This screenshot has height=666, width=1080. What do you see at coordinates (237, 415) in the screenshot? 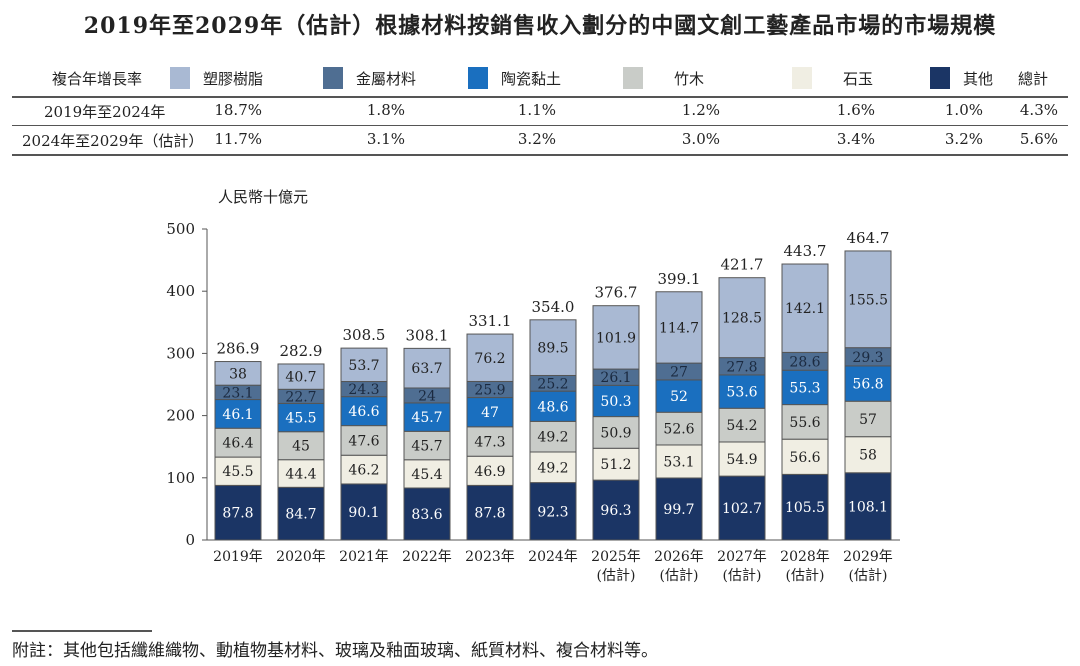
I see `data-label: 46.1` at bounding box center [237, 415].